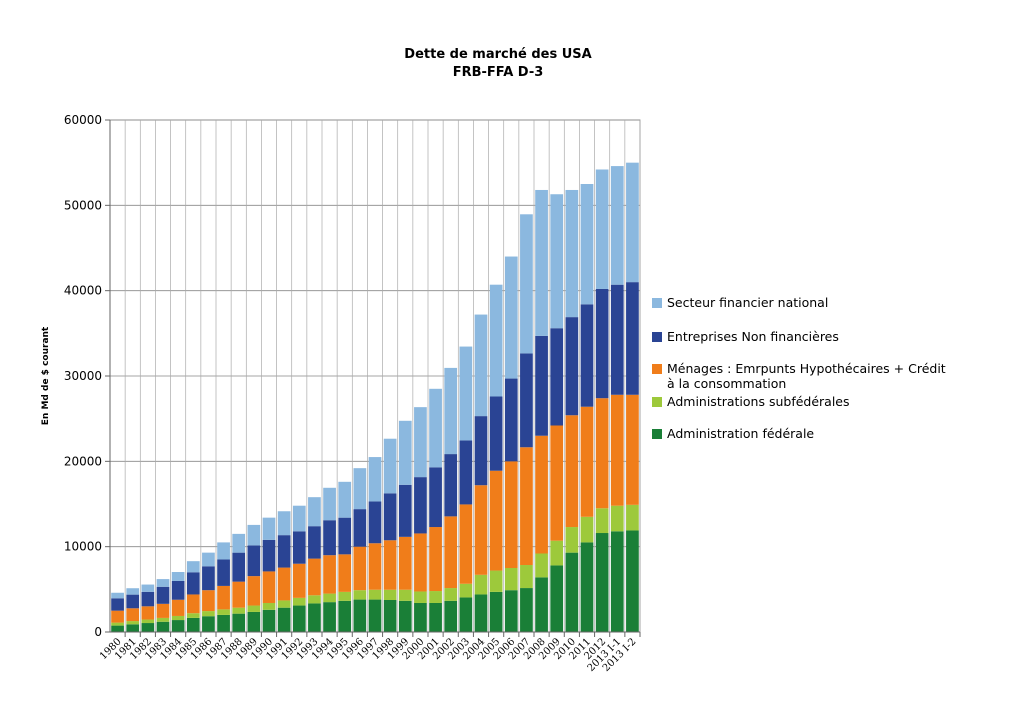 This screenshot has height=723, width=1024. I want to click on y-tick-label: 10000, so click(83, 547).